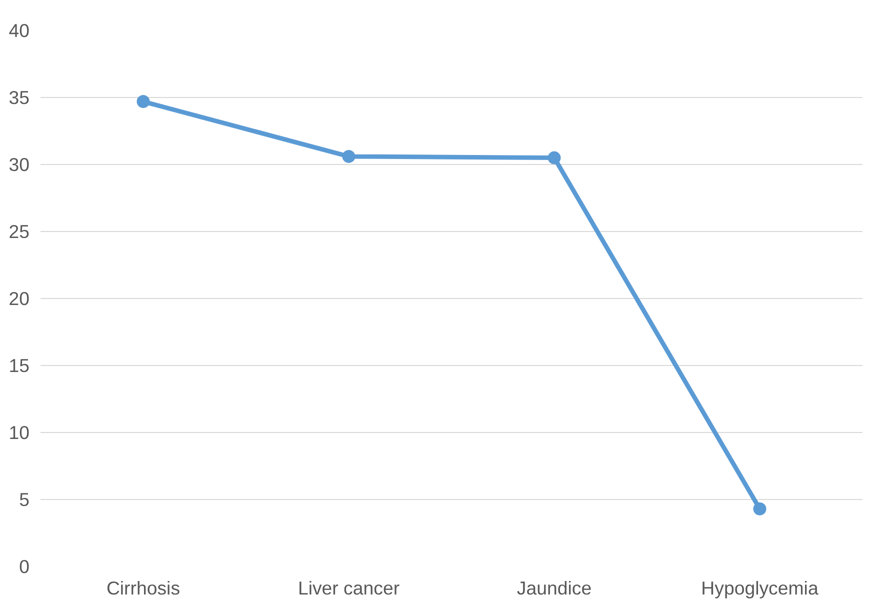 The height and width of the screenshot is (606, 878). Describe the element at coordinates (19, 432) in the screenshot. I see `y-tick-label: 10` at that location.